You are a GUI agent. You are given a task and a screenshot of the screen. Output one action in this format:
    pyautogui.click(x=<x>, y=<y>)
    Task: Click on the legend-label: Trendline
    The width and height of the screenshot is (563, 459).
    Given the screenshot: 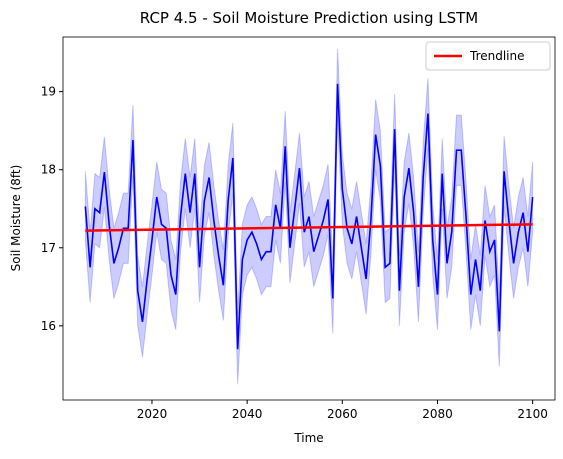 What is the action you would take?
    pyautogui.click(x=497, y=56)
    